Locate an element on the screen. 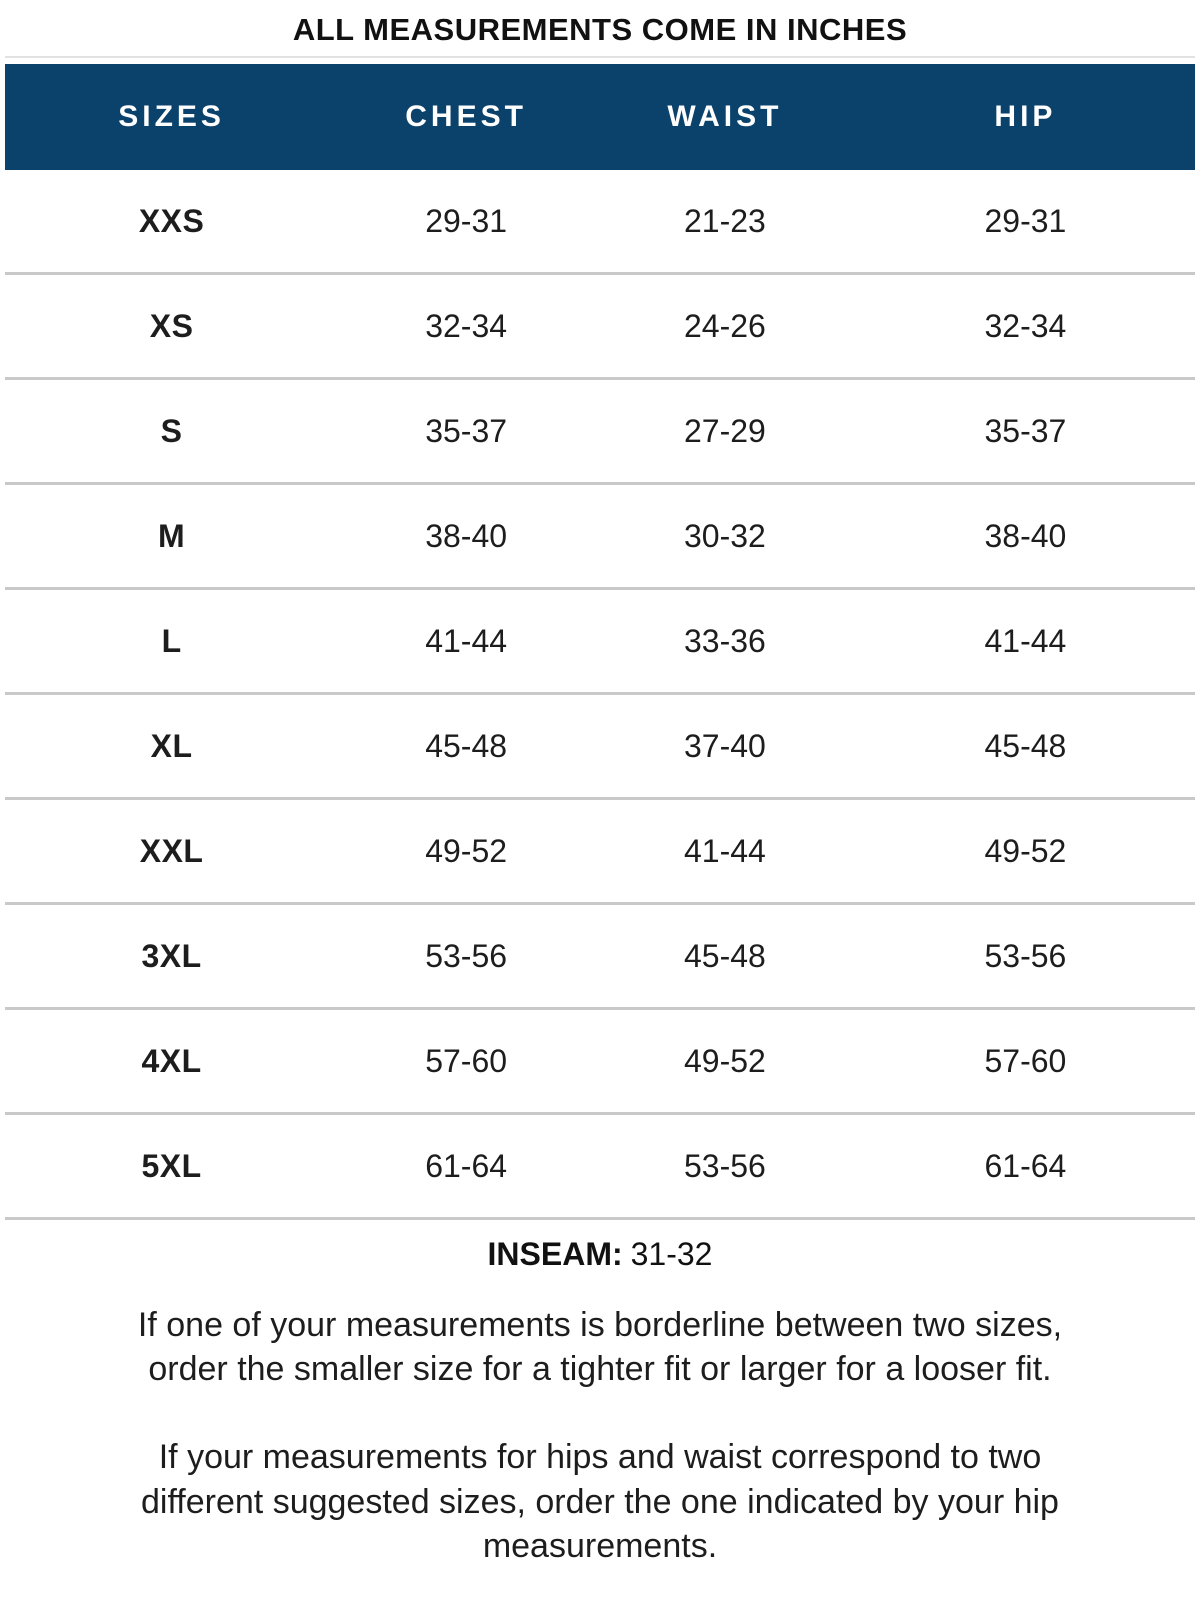 The image size is (1200, 1600). table-row: XXS 29-31 21-23 29-31 is located at coordinates (600, 222).